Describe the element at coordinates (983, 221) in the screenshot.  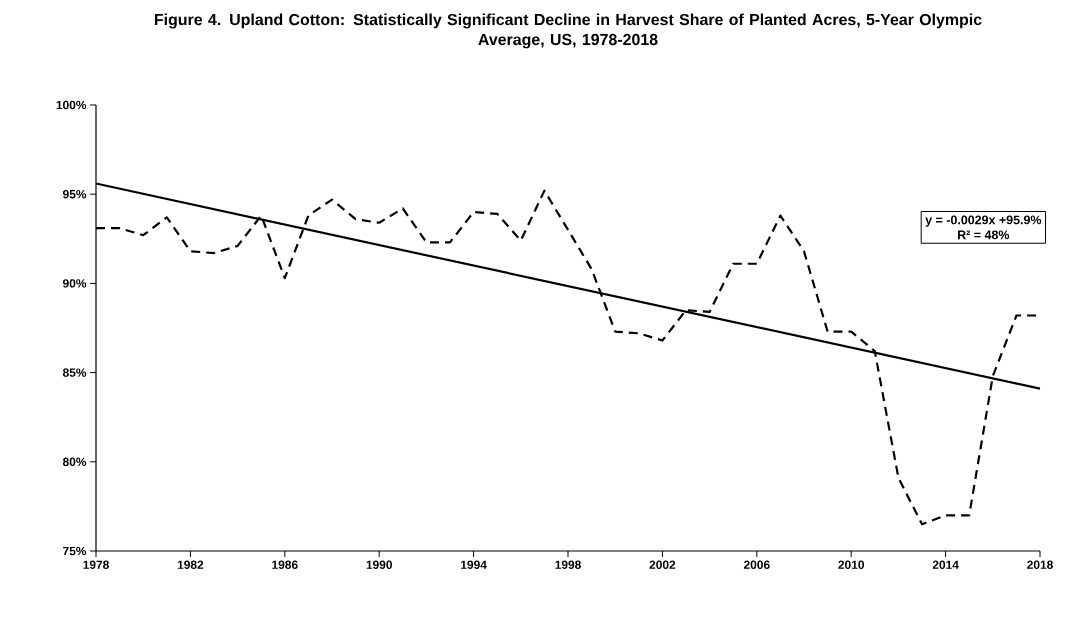
I see `annotation: y = -0.0029x +95.9%` at that location.